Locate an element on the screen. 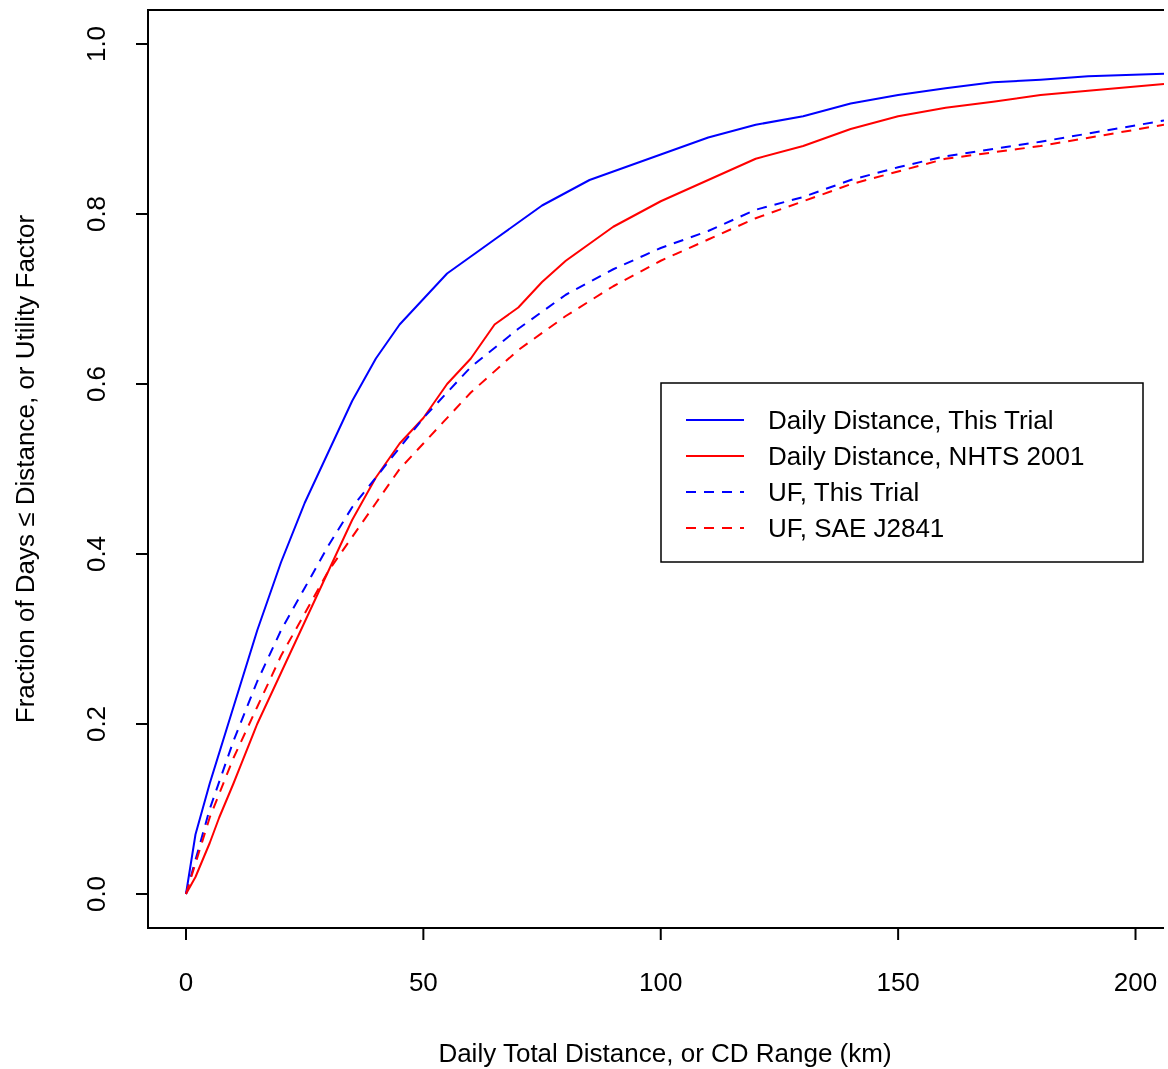  legend-label: UF, This Trial is located at coordinates (844, 492).